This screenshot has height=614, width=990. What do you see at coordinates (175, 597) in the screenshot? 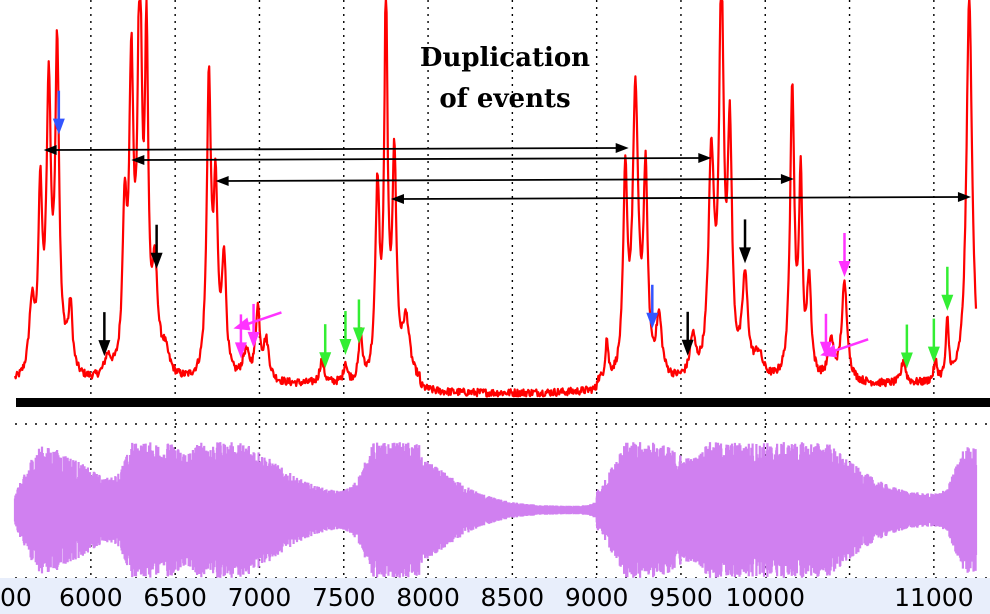
I see `x-tick-label: 6500` at bounding box center [175, 597].